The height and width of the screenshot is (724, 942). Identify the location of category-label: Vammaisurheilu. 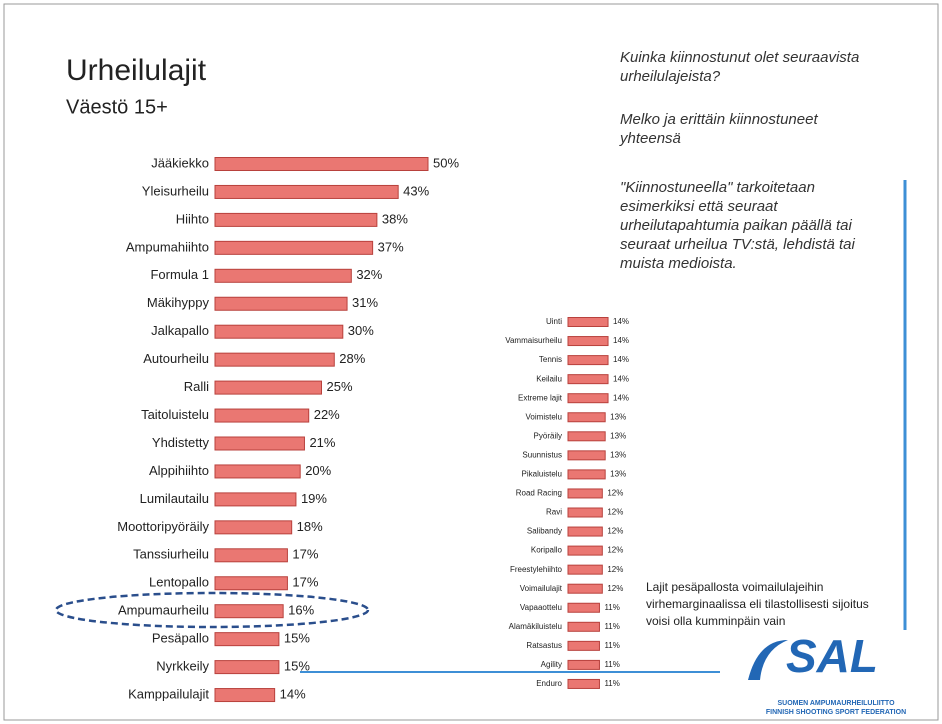
(533, 340).